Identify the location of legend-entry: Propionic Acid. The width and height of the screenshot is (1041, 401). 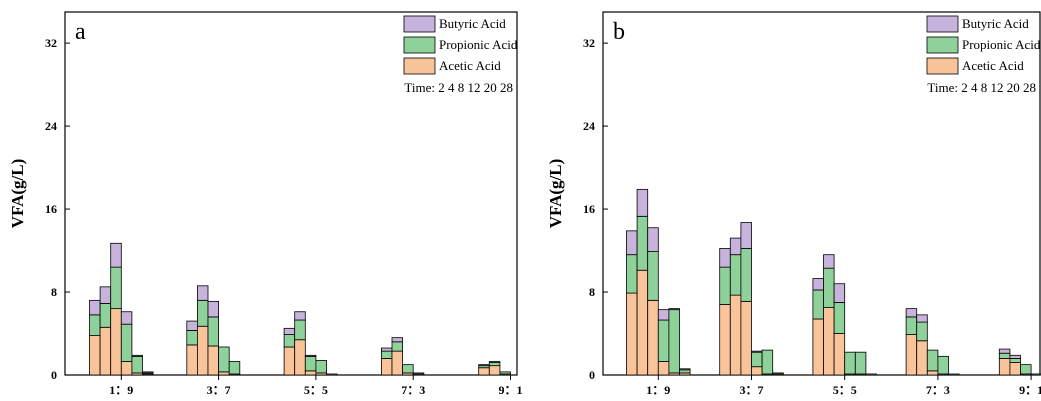
(1001, 44).